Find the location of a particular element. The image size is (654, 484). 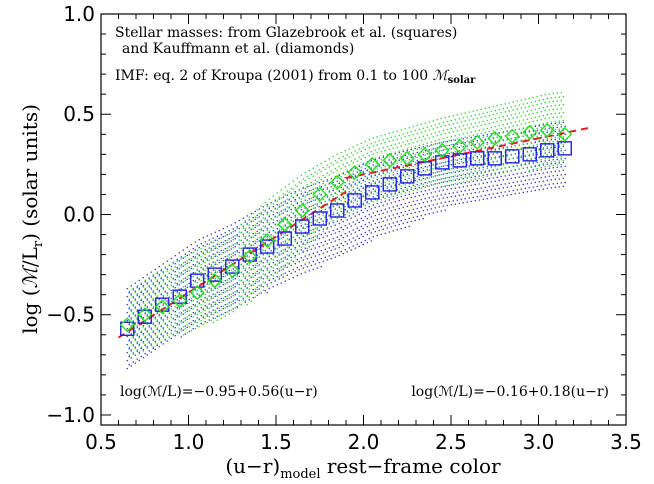

x-tick-label: 3.0 is located at coordinates (539, 442).